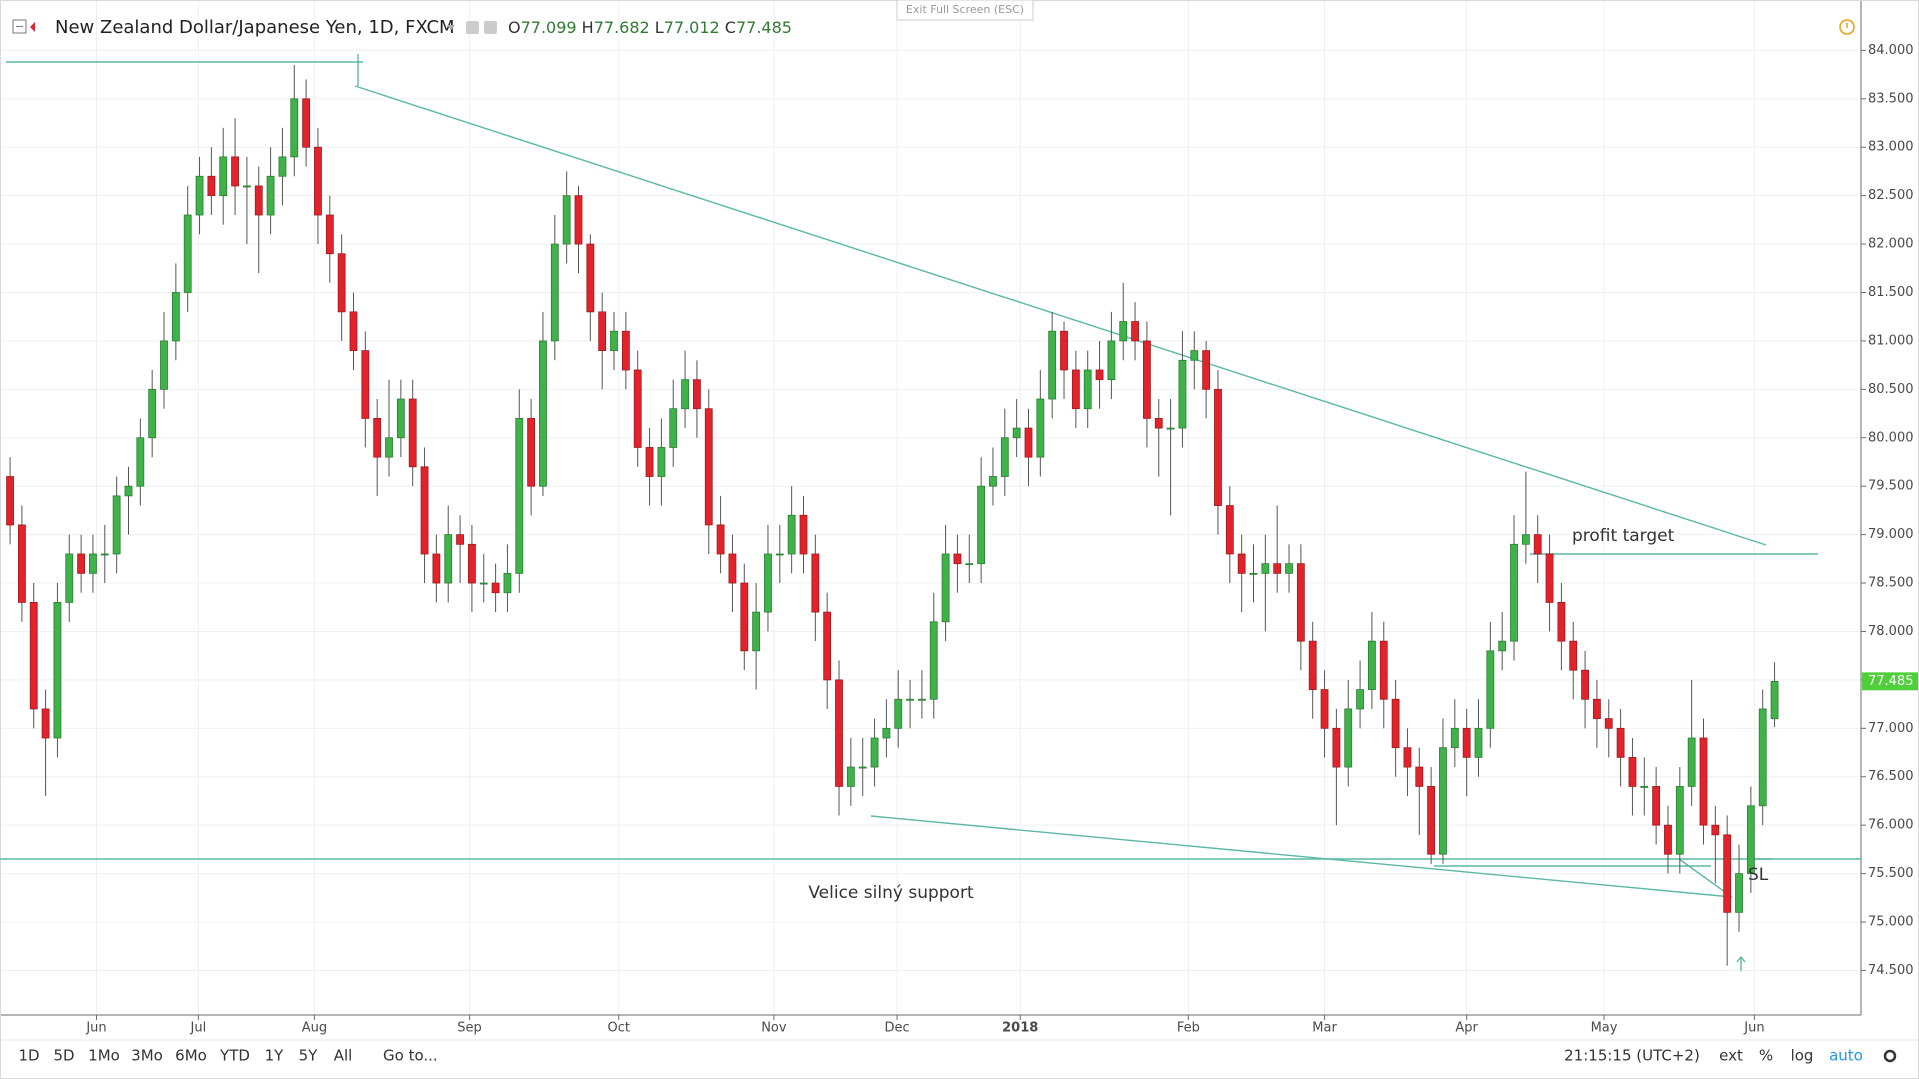  I want to click on toolbar-button: 6Mo, so click(191, 1056).